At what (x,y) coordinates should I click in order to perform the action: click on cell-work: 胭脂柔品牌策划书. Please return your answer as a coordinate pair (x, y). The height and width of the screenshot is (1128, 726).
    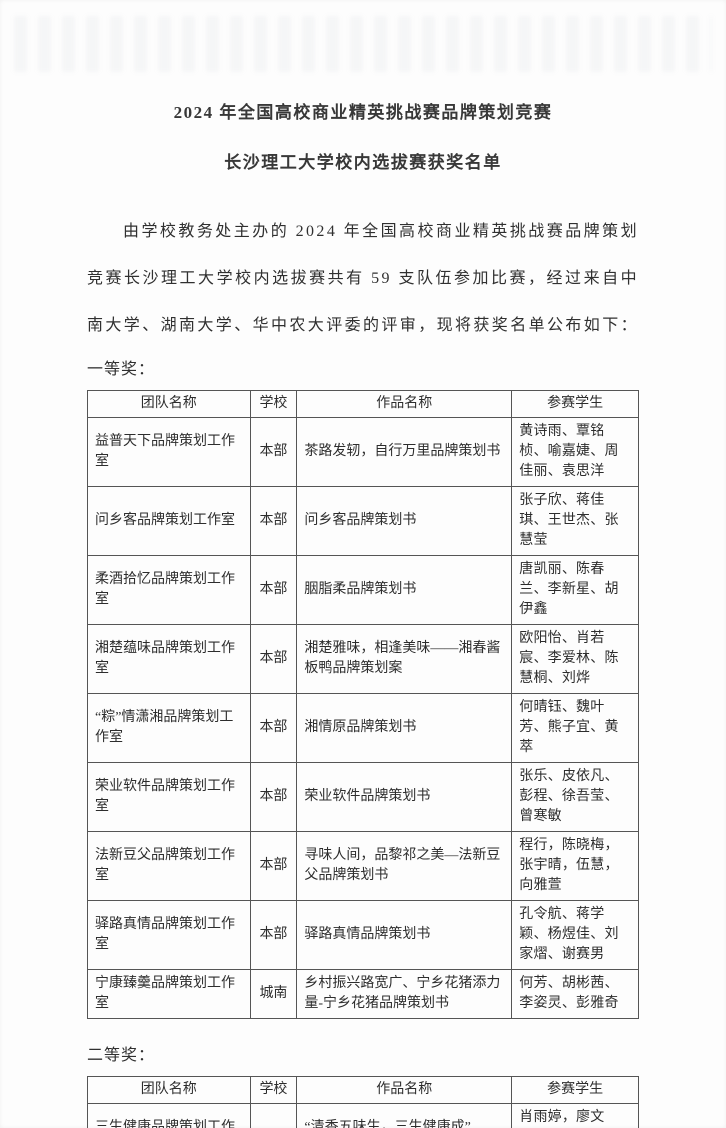
    Looking at the image, I should click on (404, 590).